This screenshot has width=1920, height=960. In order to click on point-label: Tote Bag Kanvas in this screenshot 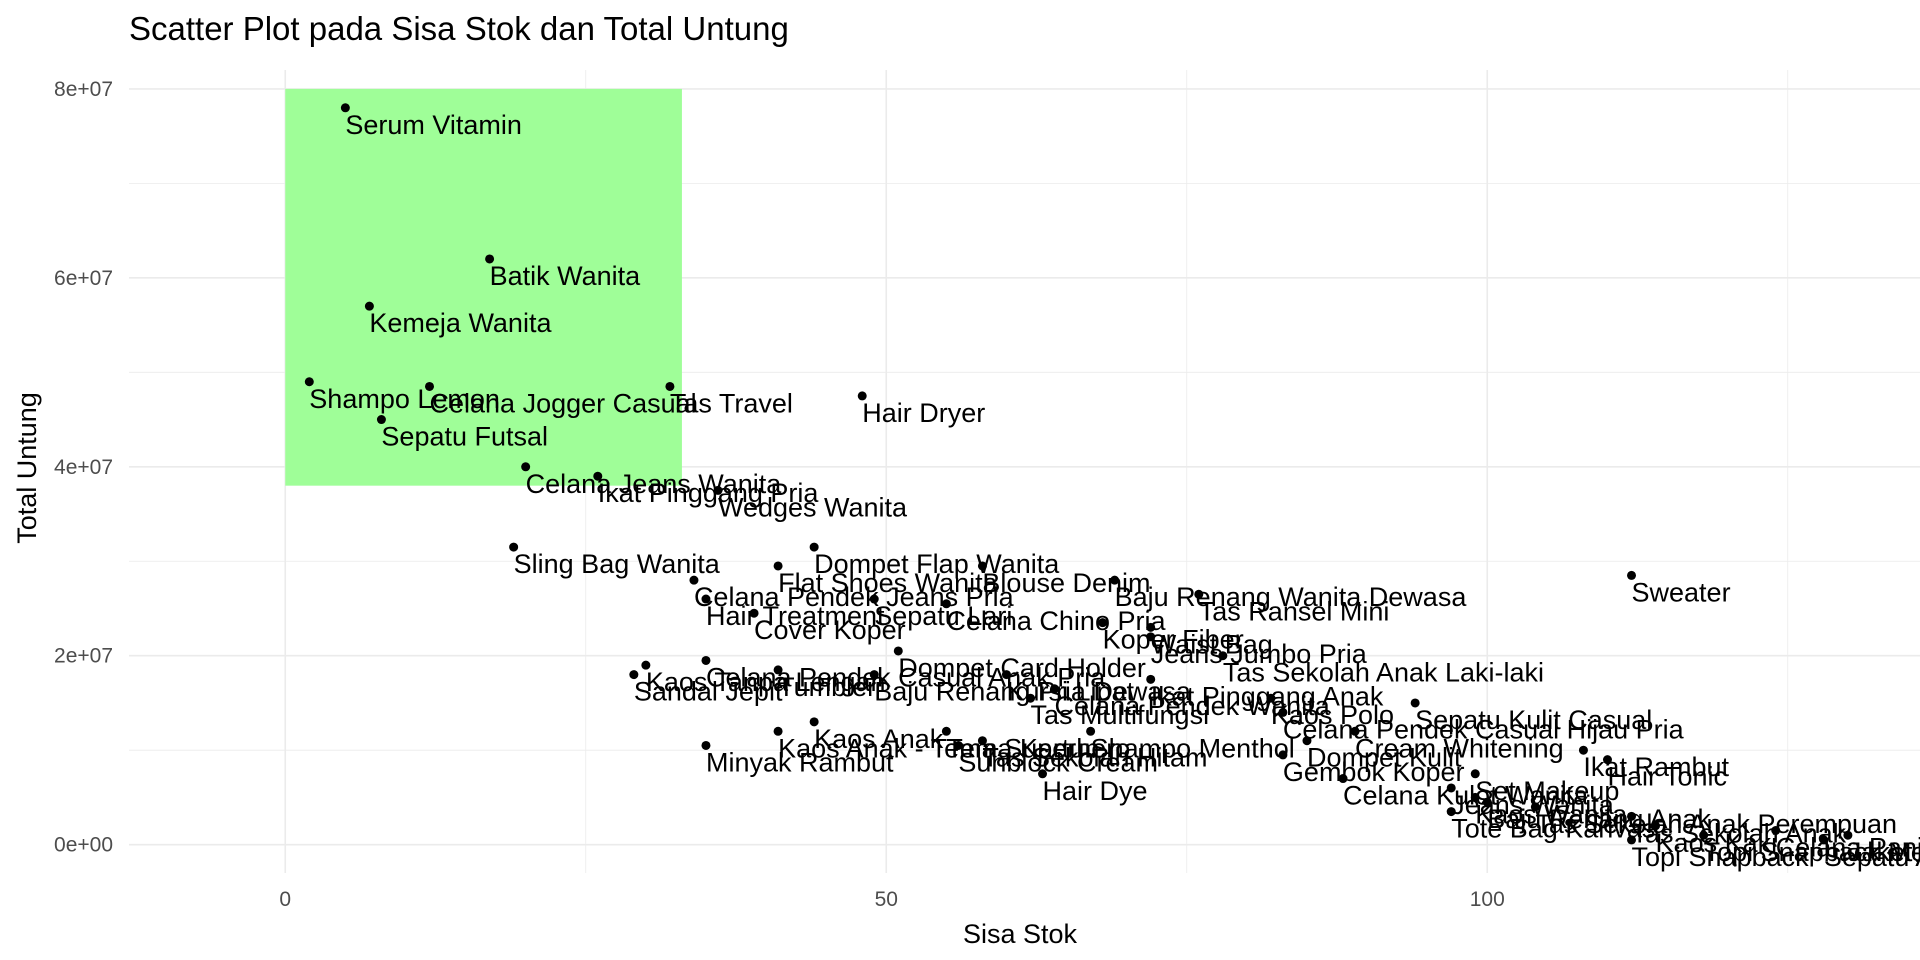, I will do `click(1553, 829)`.